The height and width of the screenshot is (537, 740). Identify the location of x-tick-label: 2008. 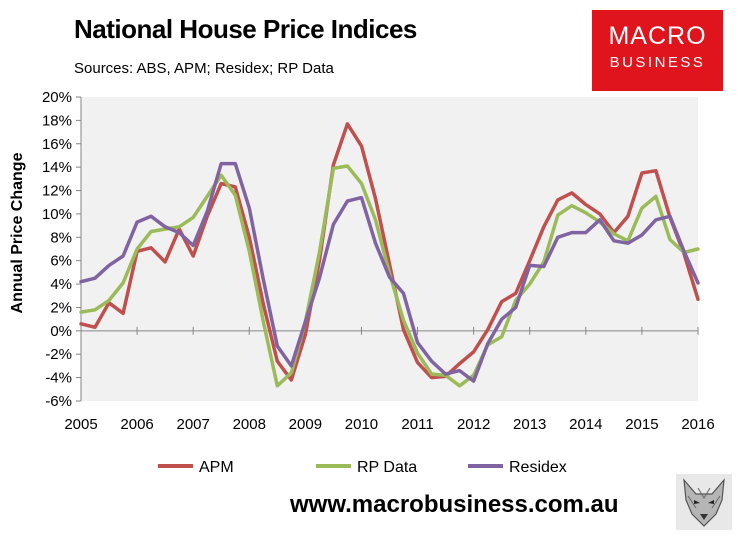
(249, 424).